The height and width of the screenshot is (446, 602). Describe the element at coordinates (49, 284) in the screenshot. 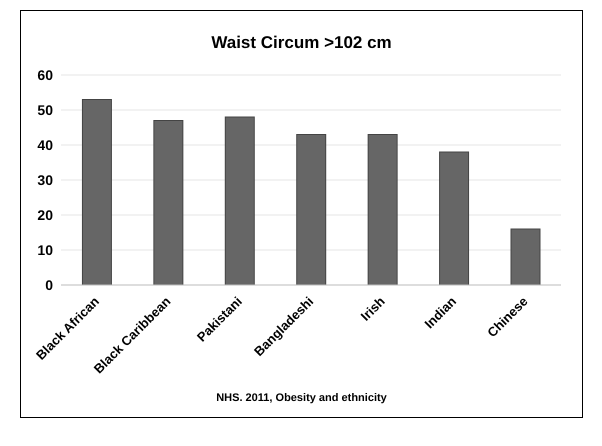

I see `y-tick-label: 0` at that location.